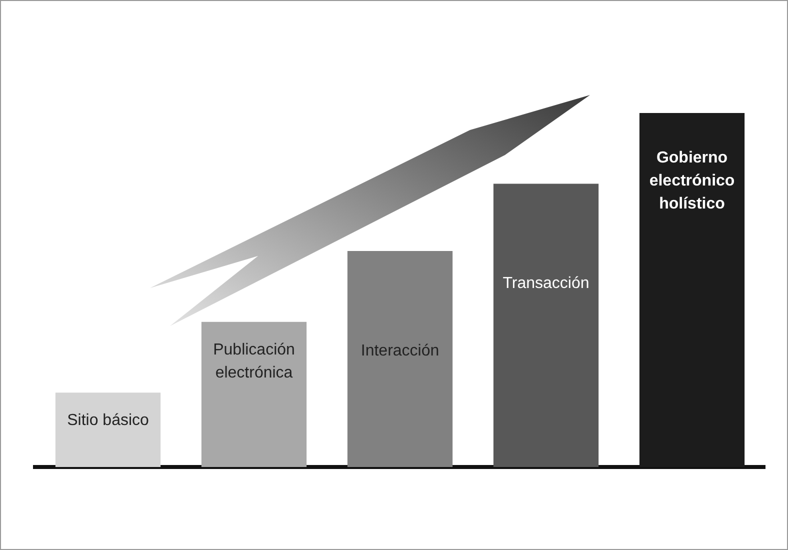 This screenshot has width=788, height=550. Describe the element at coordinates (108, 421) in the screenshot. I see `x-tick-label: Sitio básico` at that location.